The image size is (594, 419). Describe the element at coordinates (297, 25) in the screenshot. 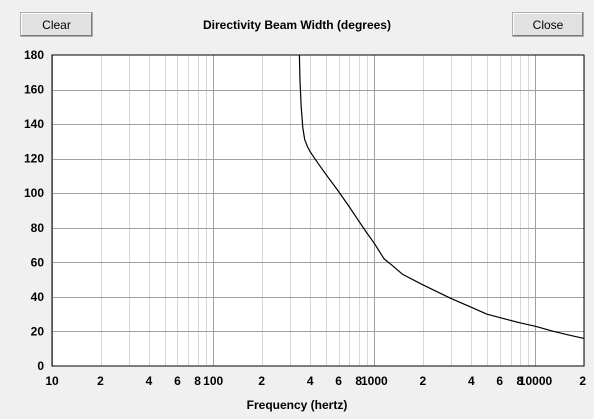

I see `chart-title: Directivity Beam Width (degrees)` at that location.